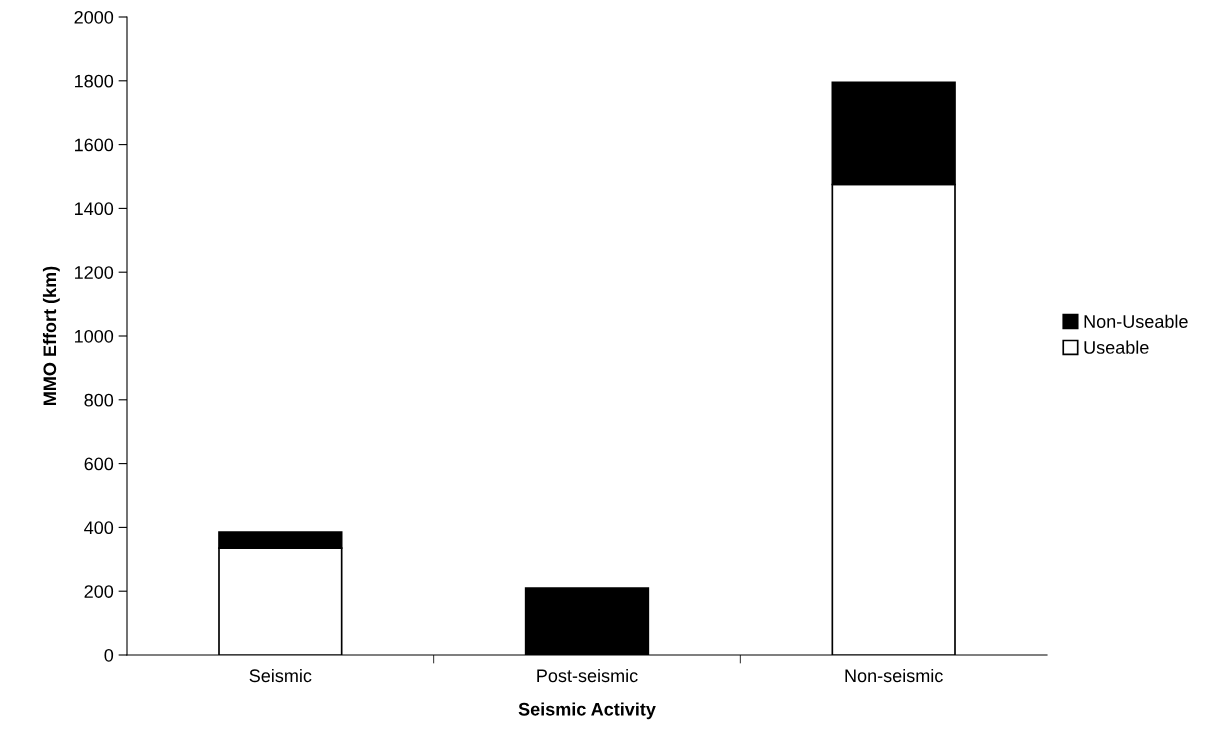 The image size is (1213, 751). What do you see at coordinates (109, 655) in the screenshot?
I see `y-tick-label: 0` at bounding box center [109, 655].